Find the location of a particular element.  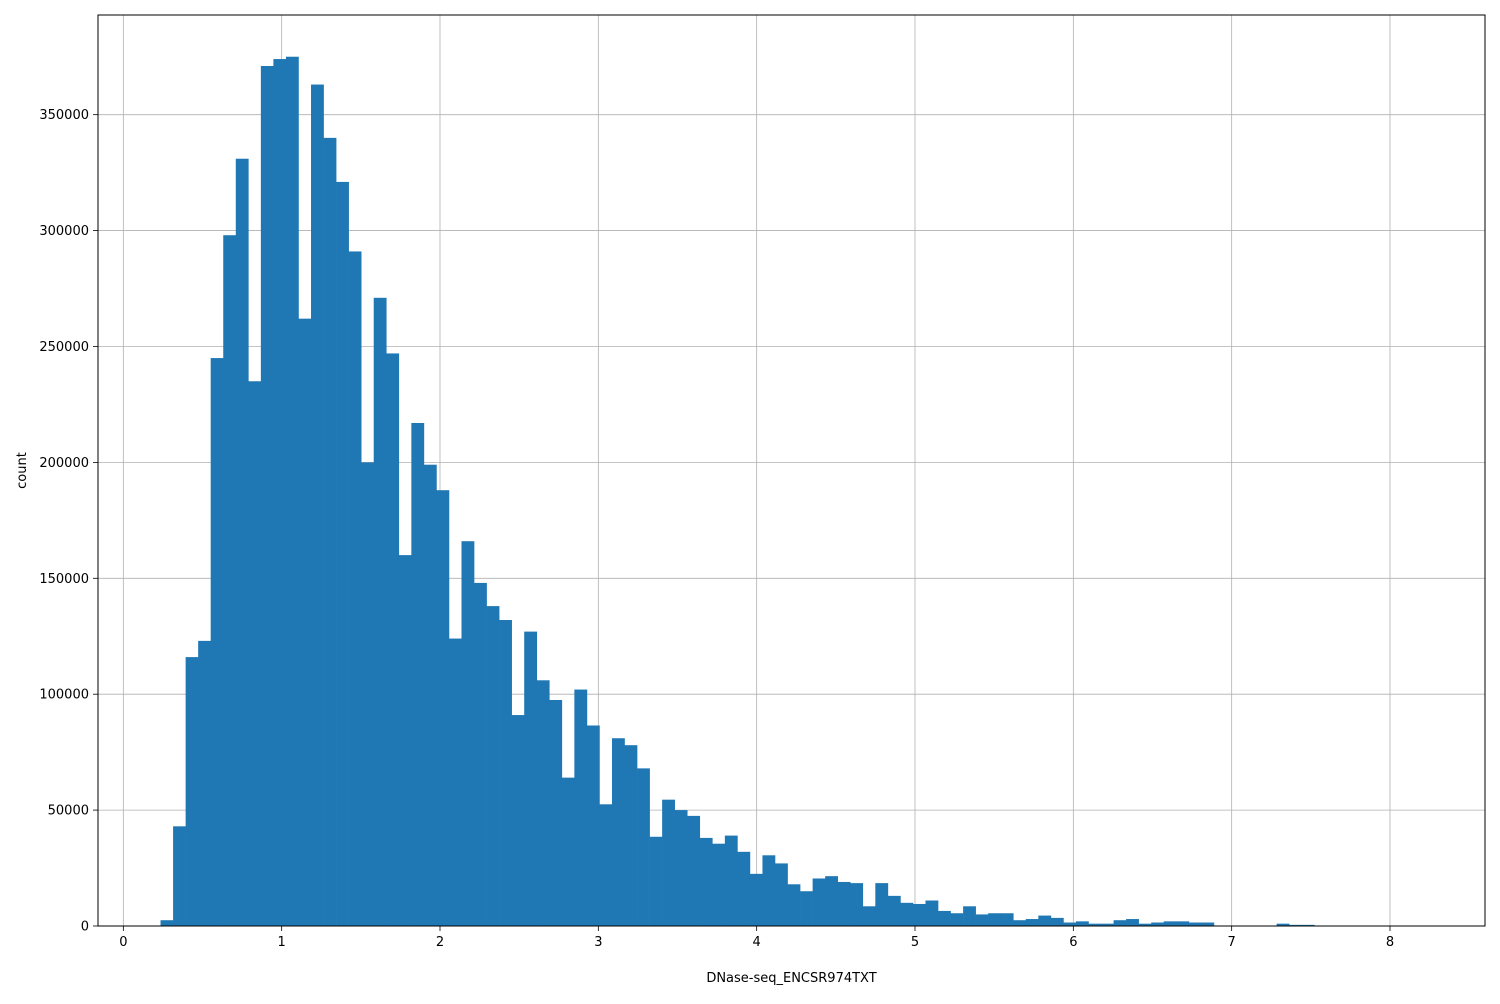

y-tick-label: 200000 is located at coordinates (64, 463).